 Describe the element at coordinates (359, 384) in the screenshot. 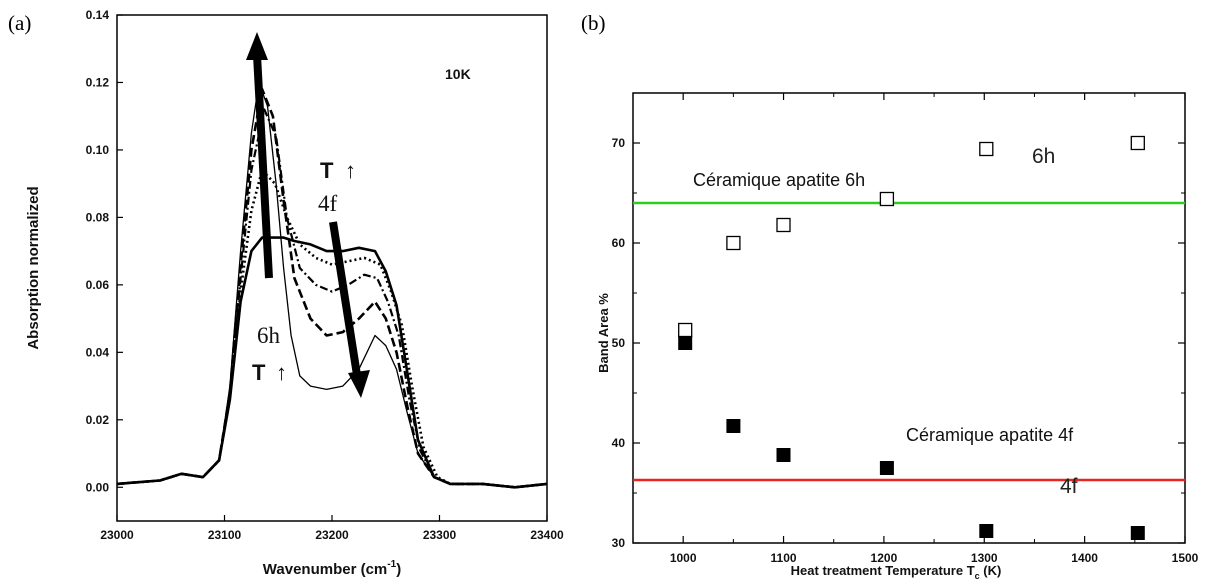

I see `arrow-4f-down-head` at that location.